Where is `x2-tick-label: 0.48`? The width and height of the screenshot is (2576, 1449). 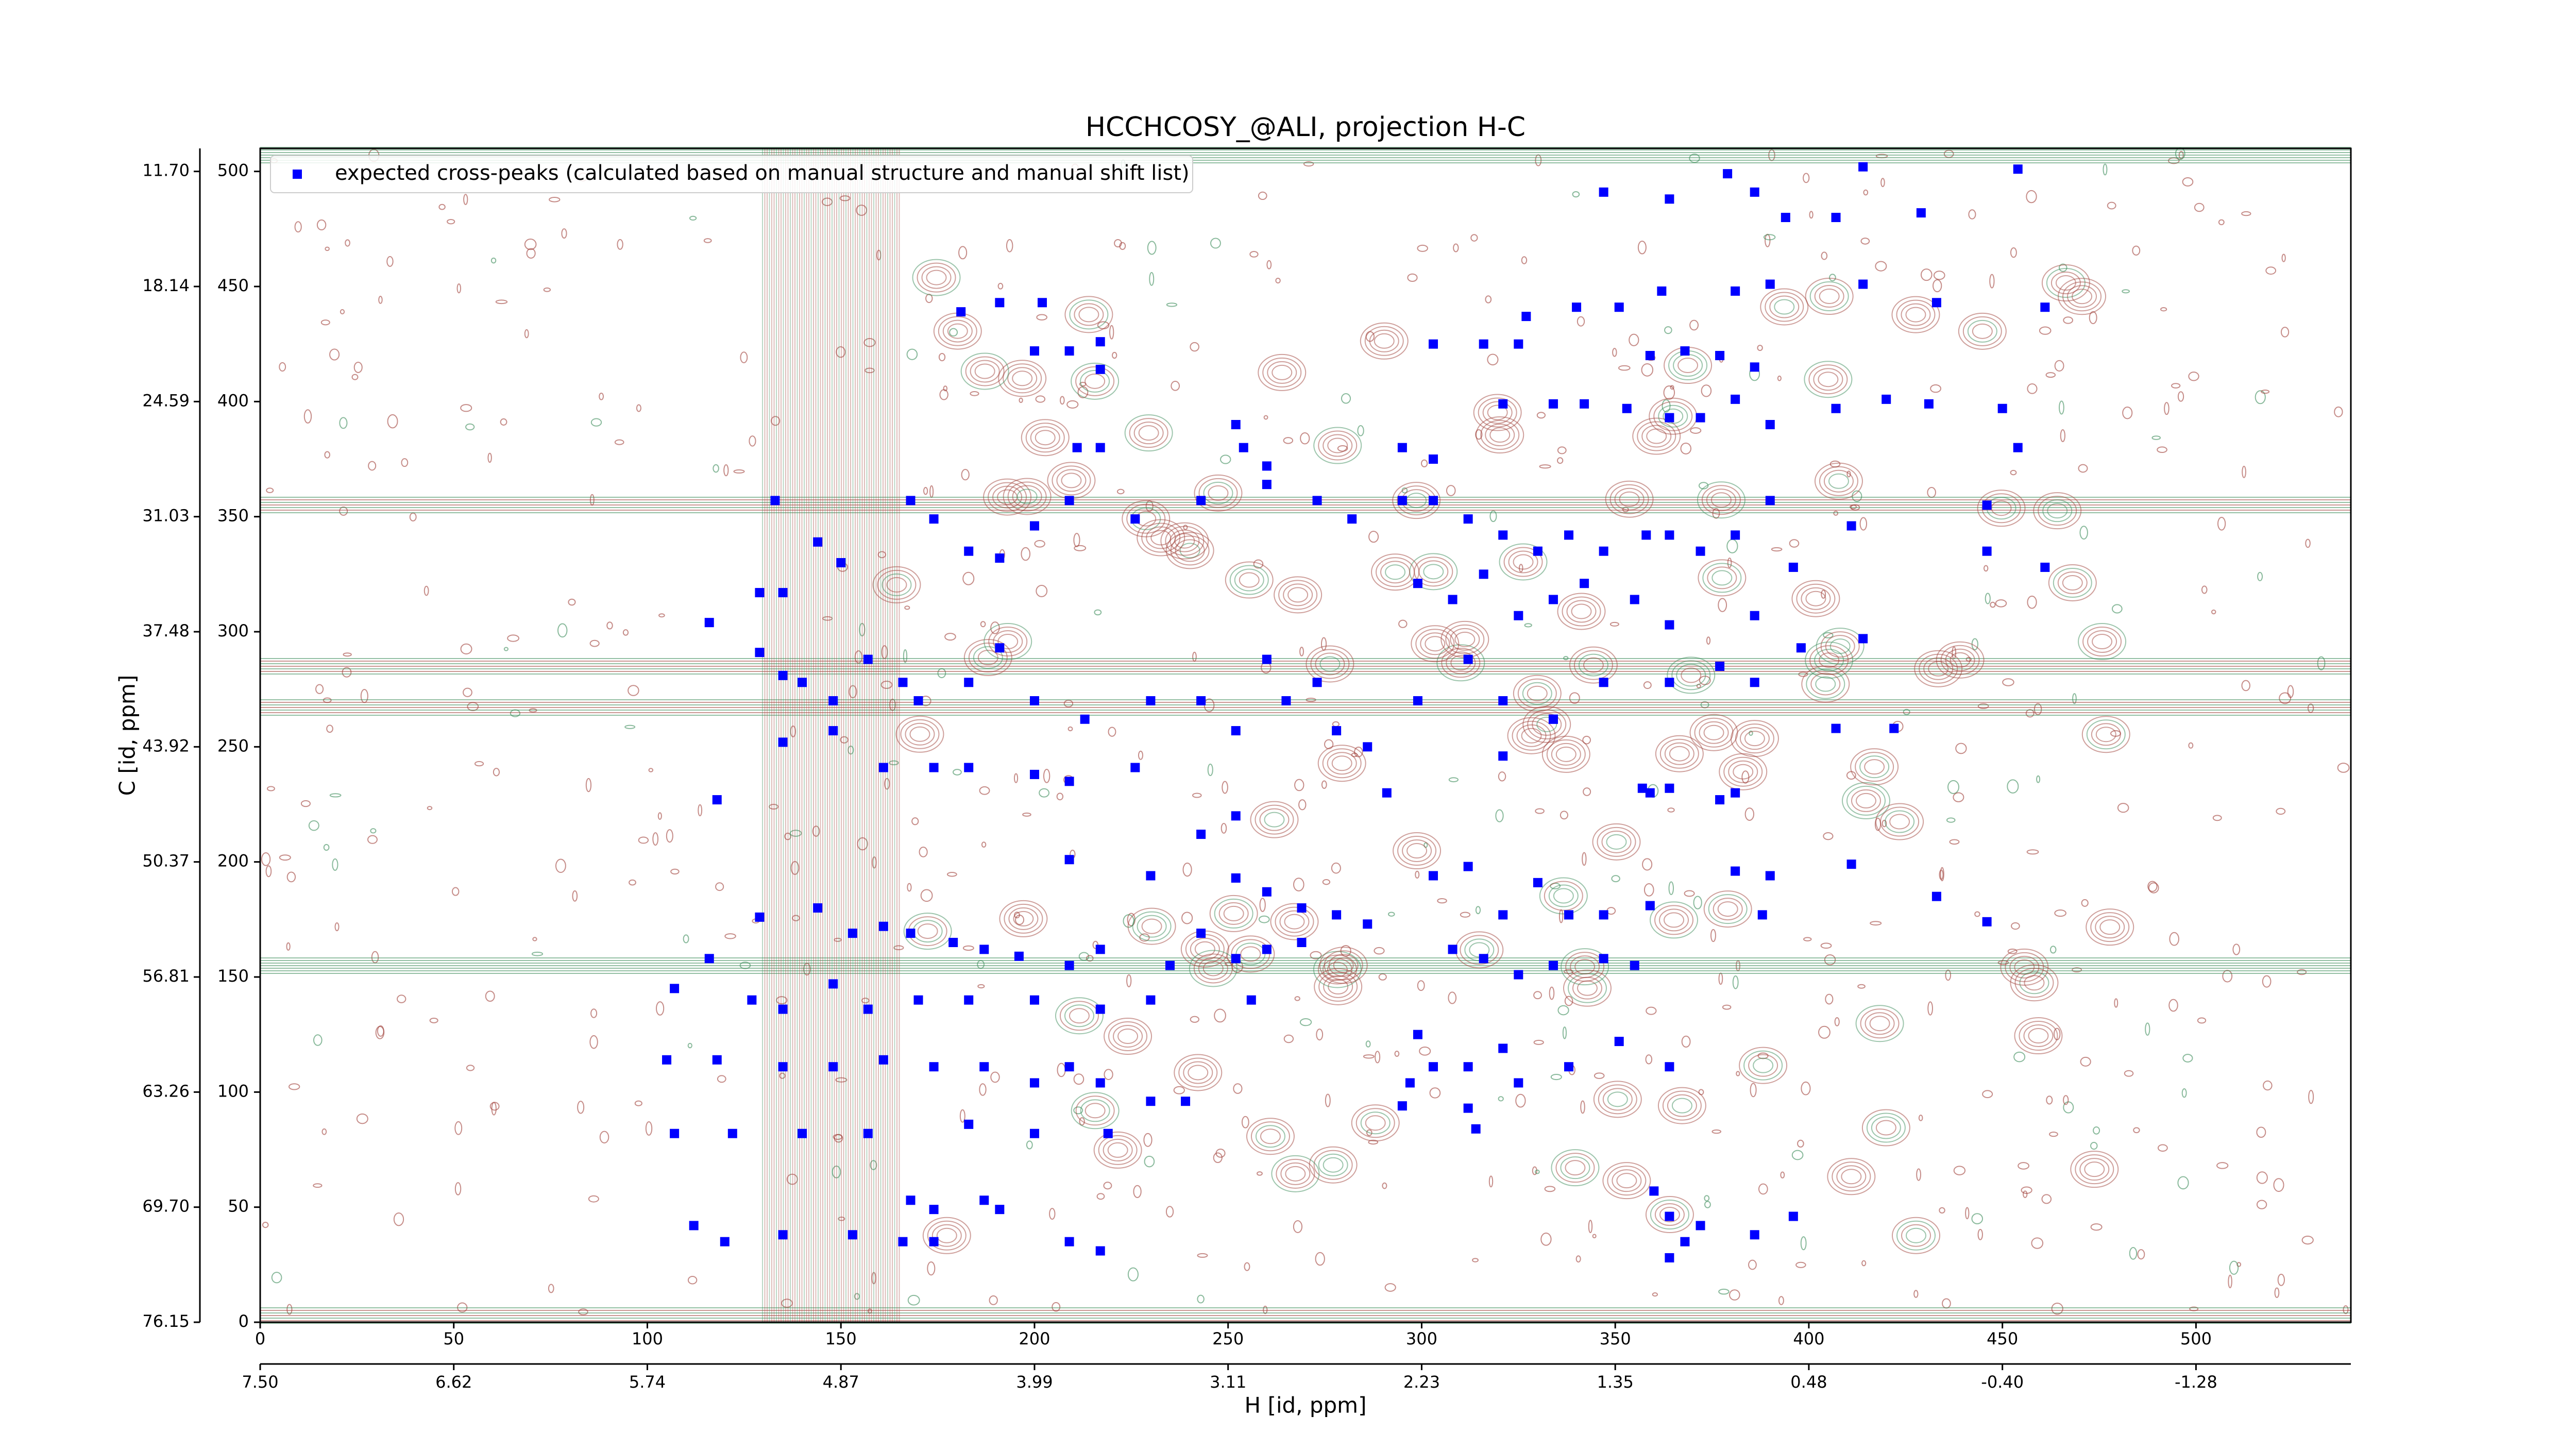
x2-tick-label: 0.48 is located at coordinates (1808, 1382).